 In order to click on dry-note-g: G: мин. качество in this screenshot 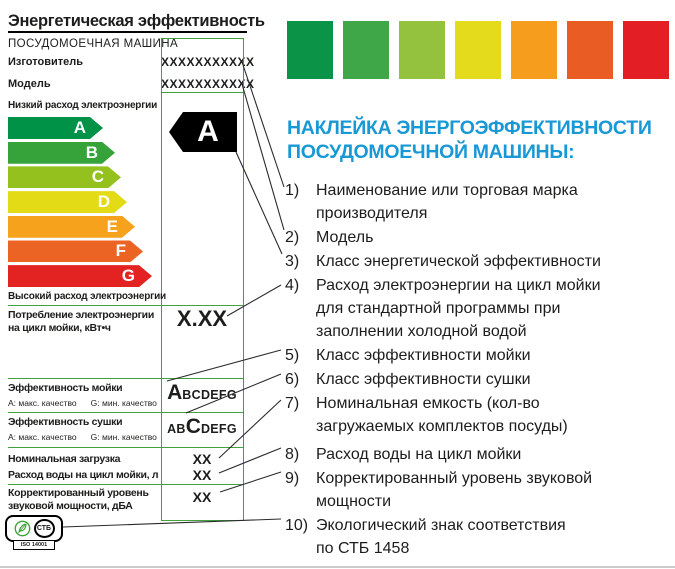, I will do `click(123, 437)`.